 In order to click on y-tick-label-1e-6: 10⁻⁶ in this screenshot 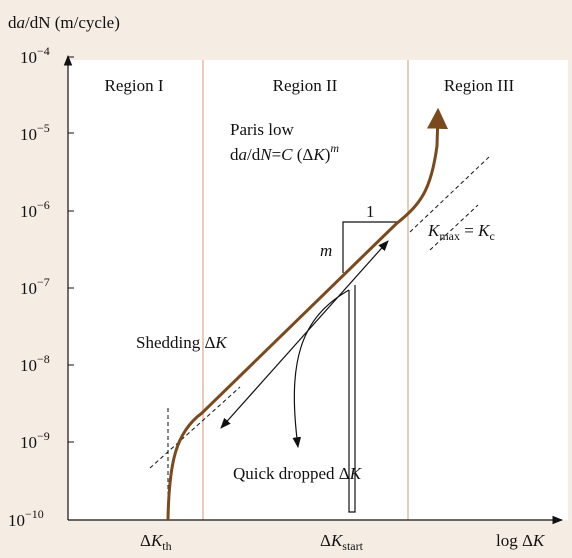, I will do `click(35, 209)`.